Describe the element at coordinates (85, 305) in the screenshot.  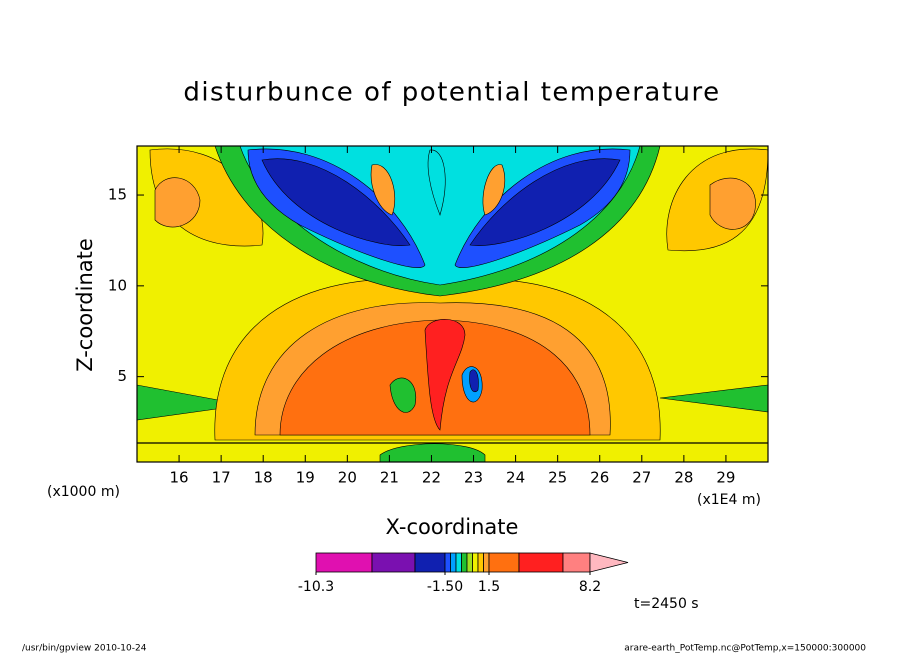
I see `y-axis-label: Z-coordinate` at that location.